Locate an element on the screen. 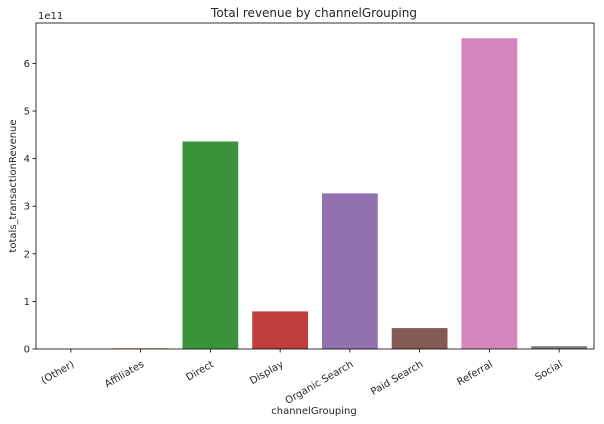 The width and height of the screenshot is (604, 424). x-tick-label: (Other) is located at coordinates (58, 373).